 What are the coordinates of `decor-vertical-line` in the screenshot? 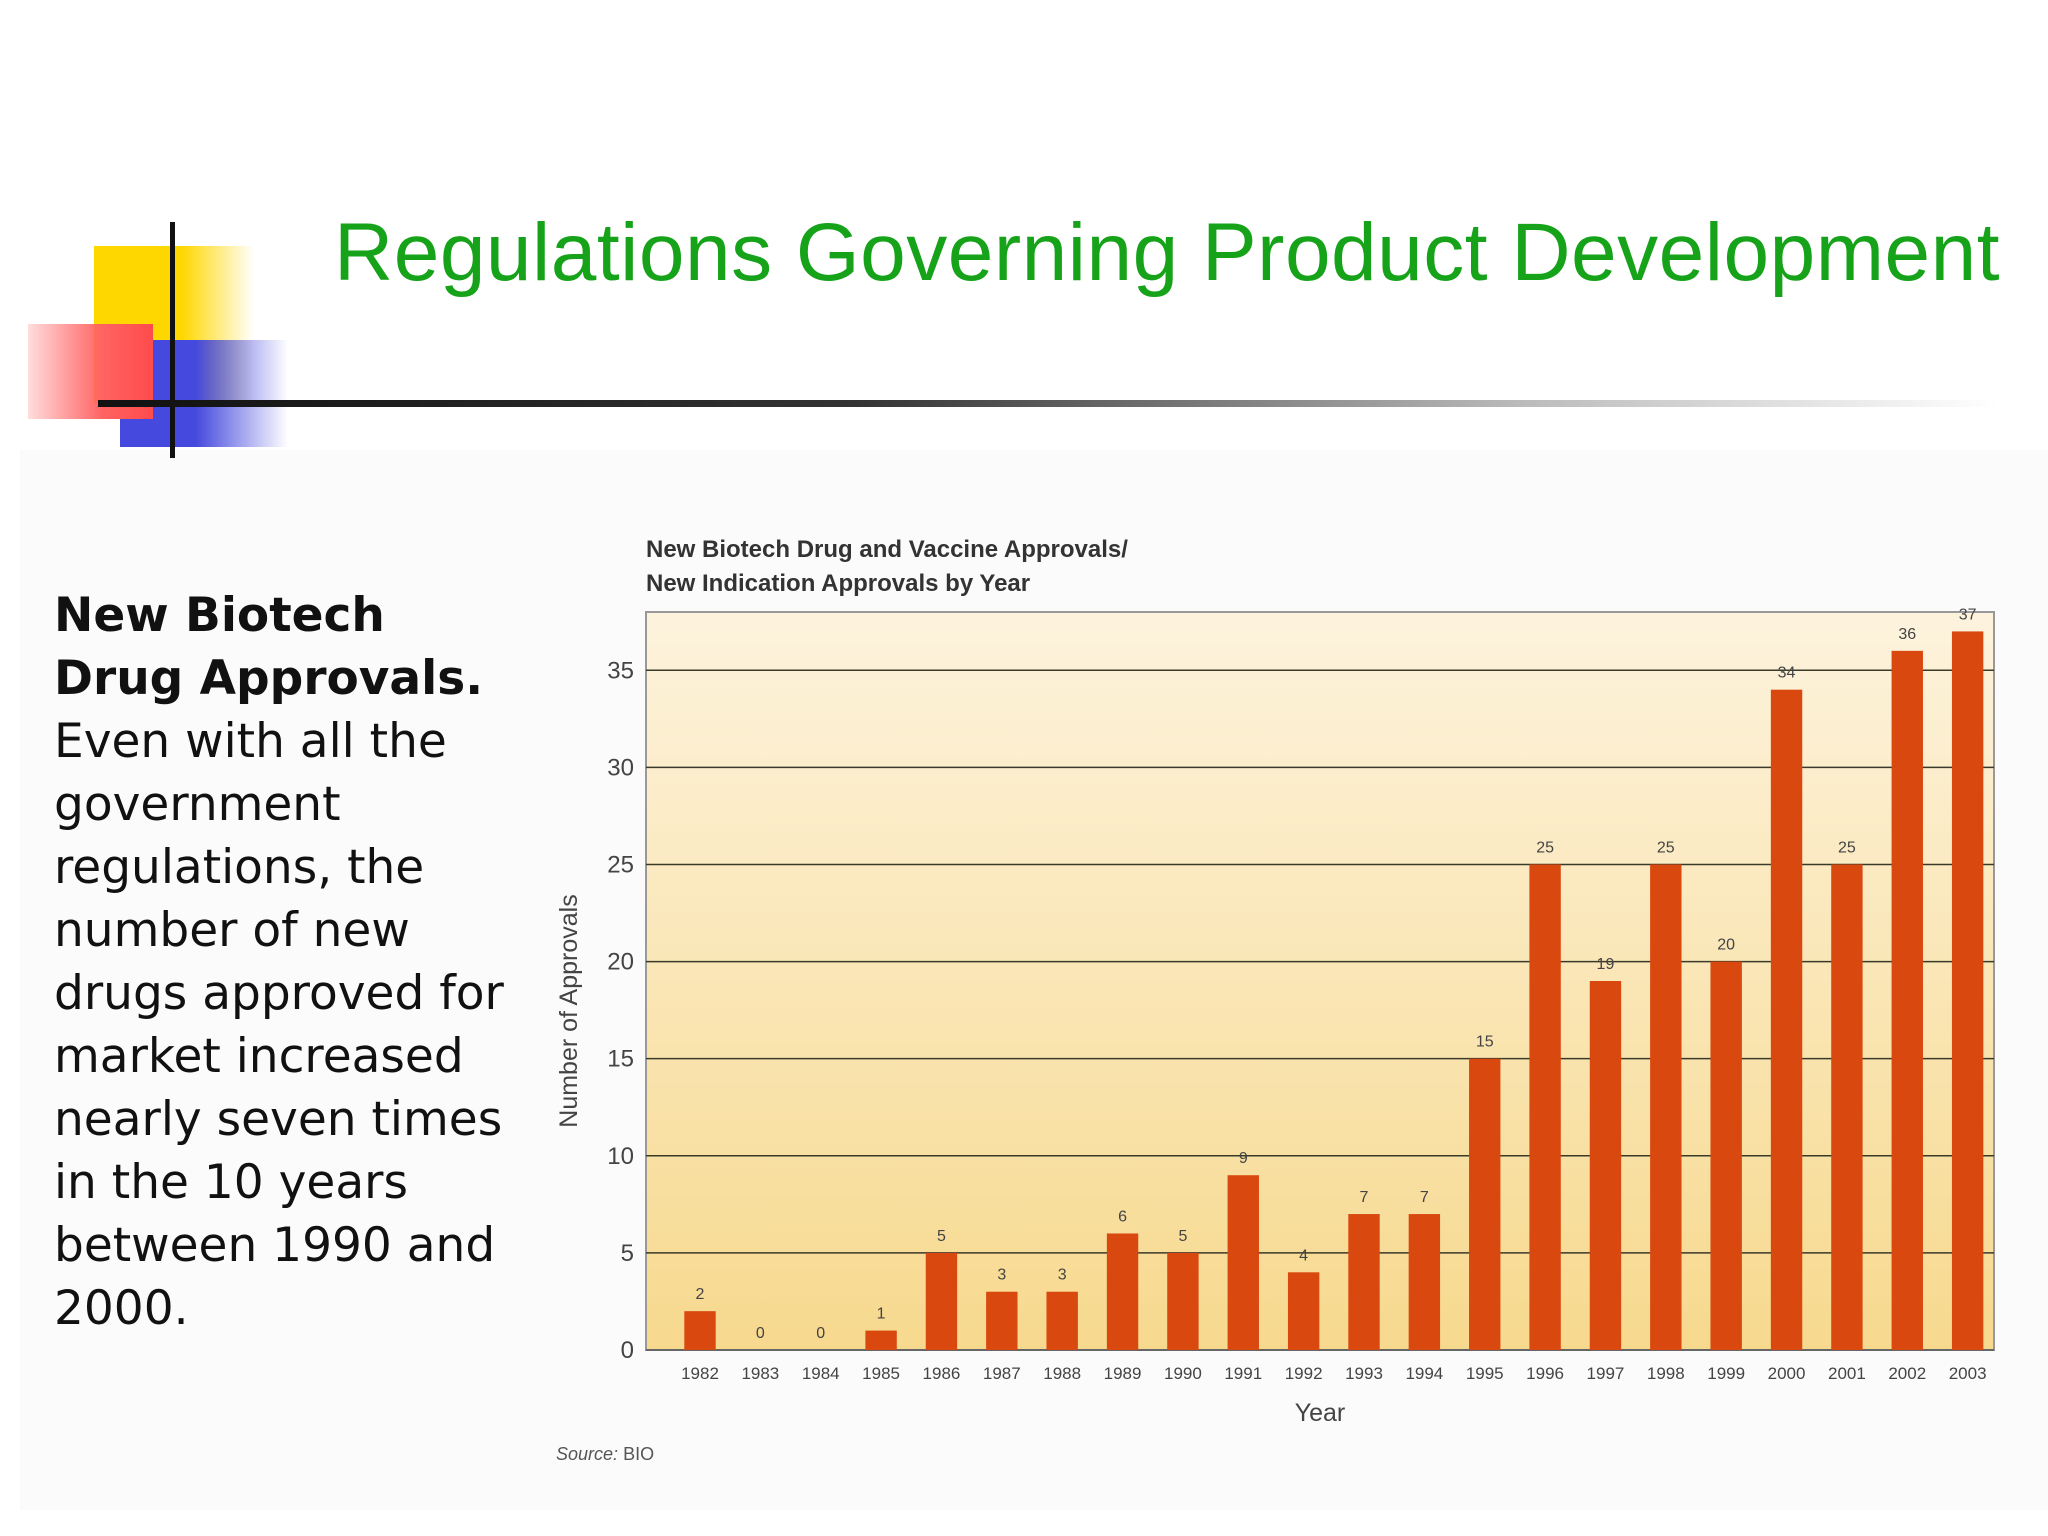 It's located at (172, 340).